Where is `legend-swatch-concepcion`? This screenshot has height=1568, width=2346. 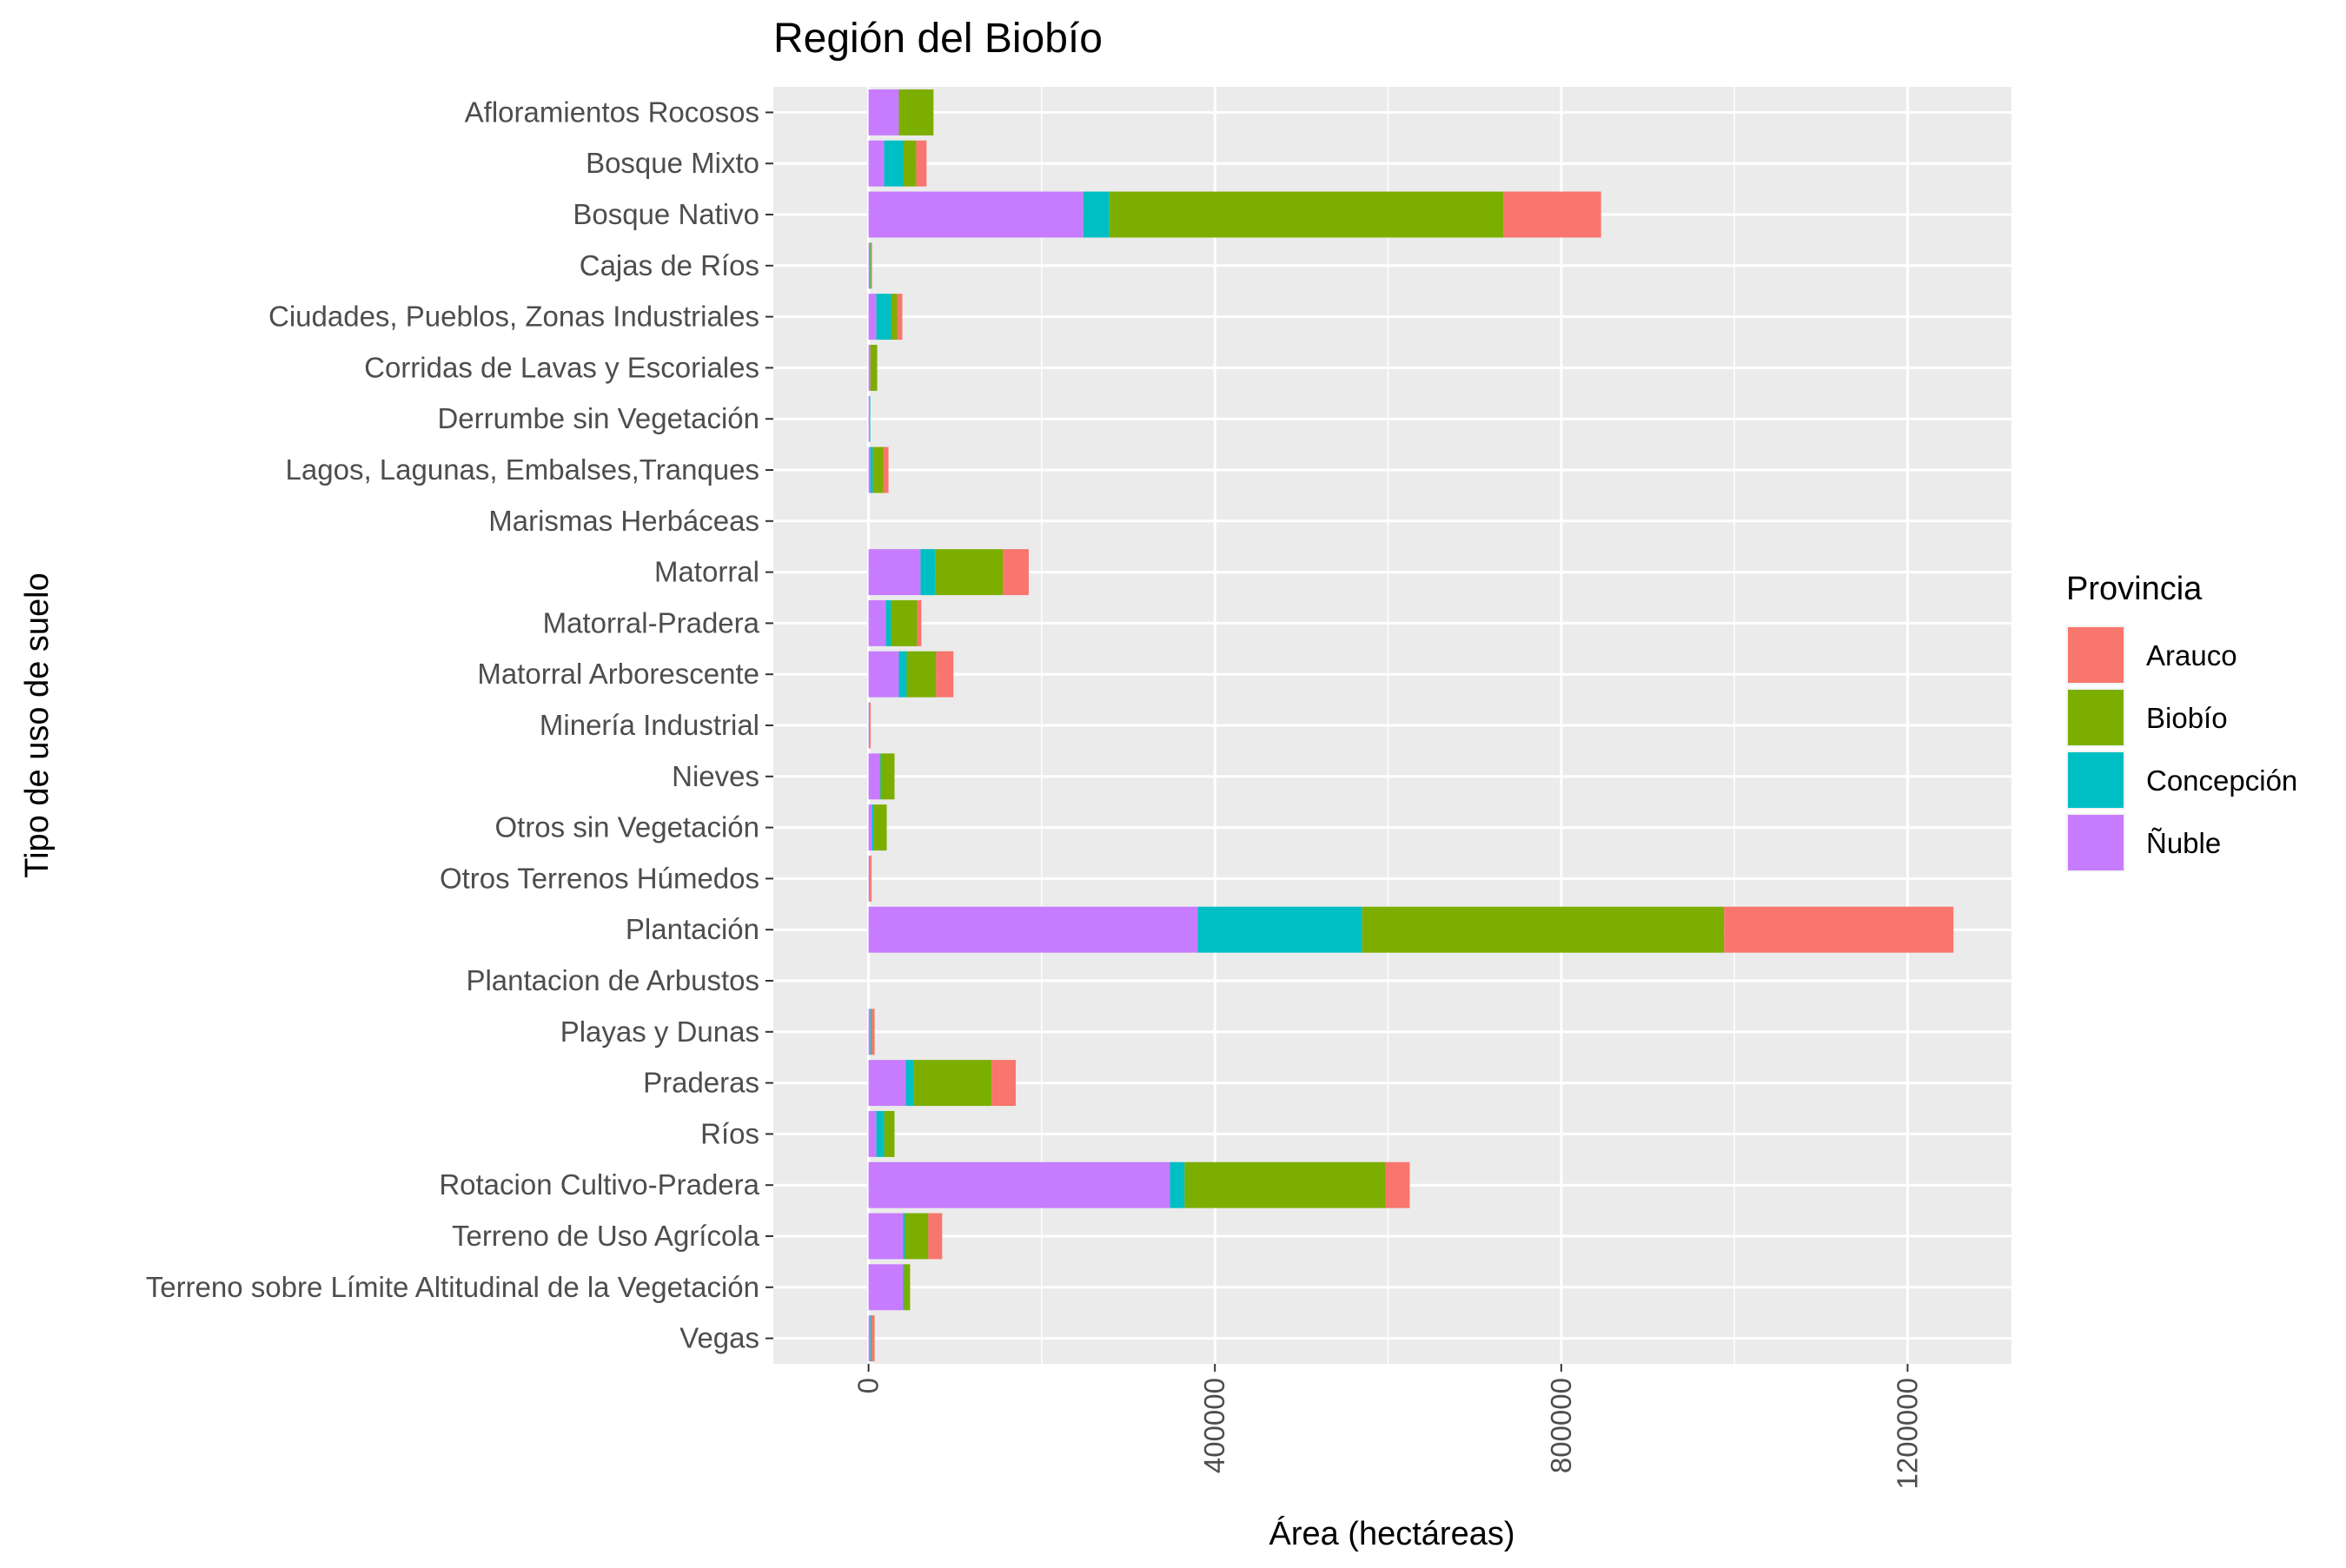
legend-swatch-concepcion is located at coordinates (2096, 780).